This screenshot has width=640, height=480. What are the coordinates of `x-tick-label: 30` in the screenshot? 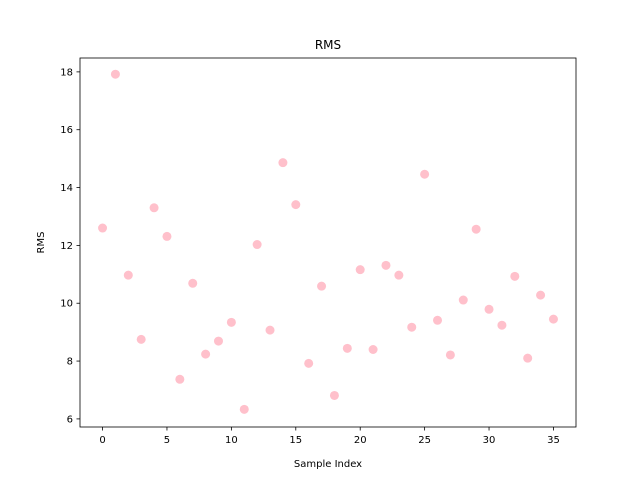 It's located at (489, 440).